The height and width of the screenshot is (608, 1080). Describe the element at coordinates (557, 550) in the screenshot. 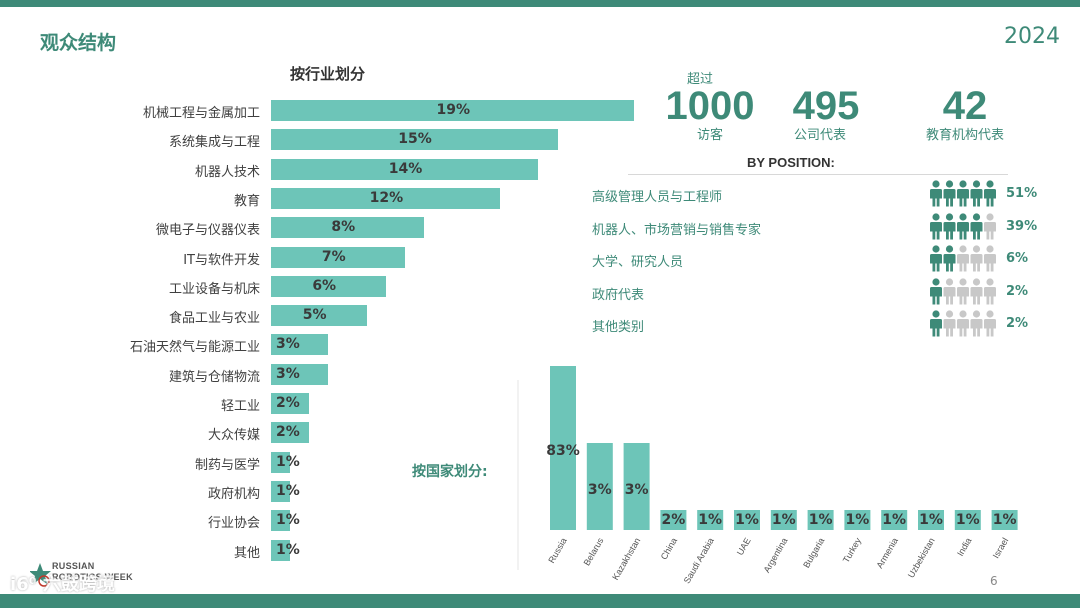

I see `country-tick-label: Russia` at that location.